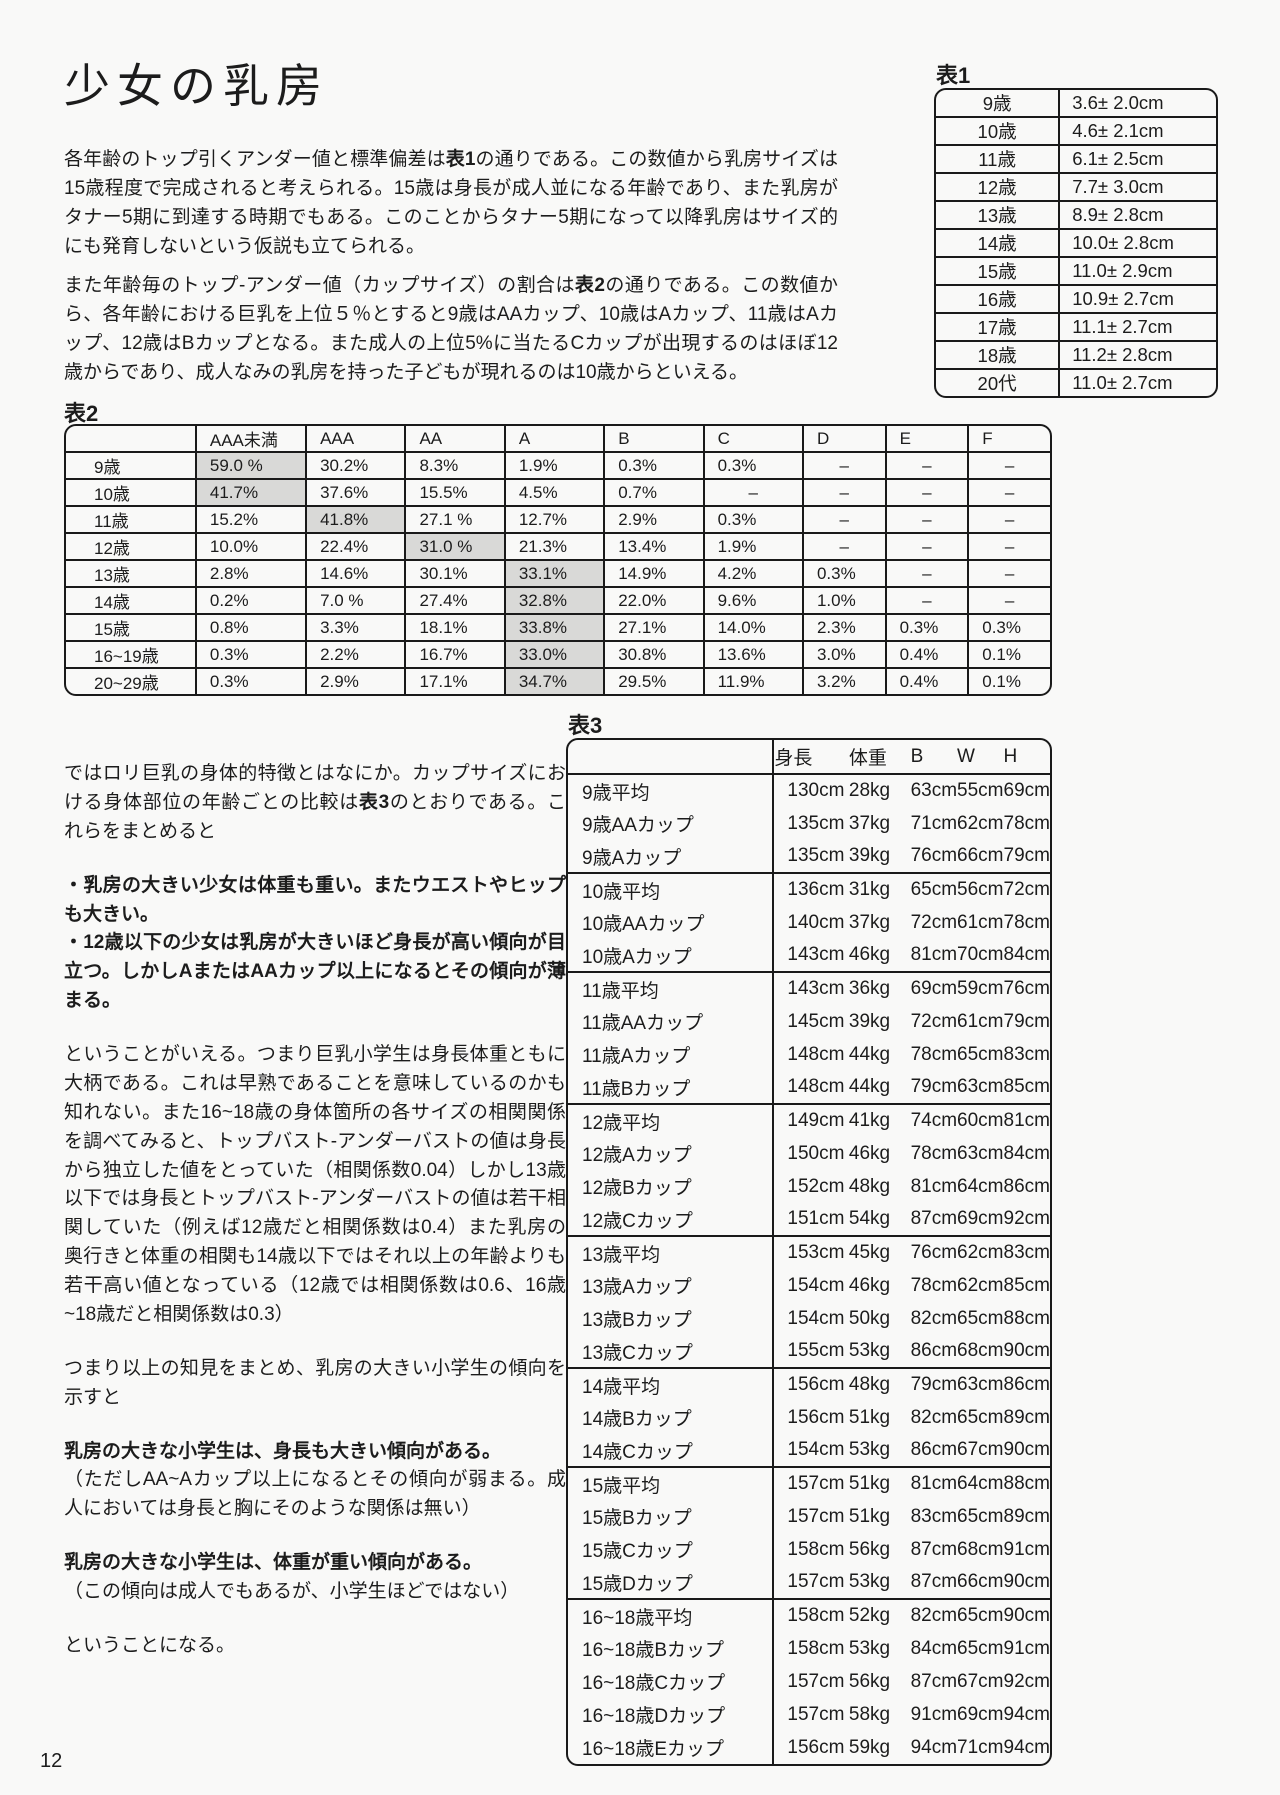 The image size is (1280, 1795). I want to click on table3-row: 12歳Cカップ 151cm 54kg 87cm 69cm 92cm, so click(809, 1219).